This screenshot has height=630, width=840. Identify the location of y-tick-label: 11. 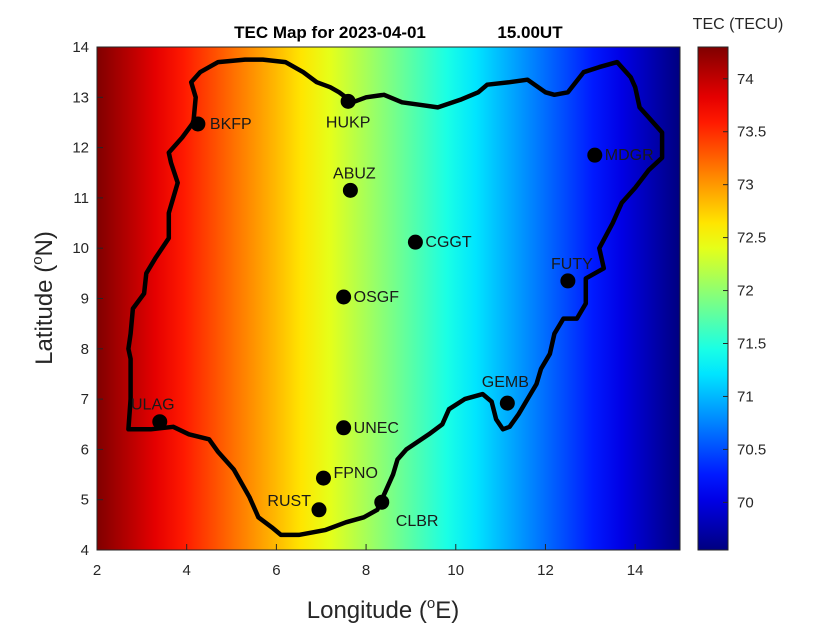
(81, 198).